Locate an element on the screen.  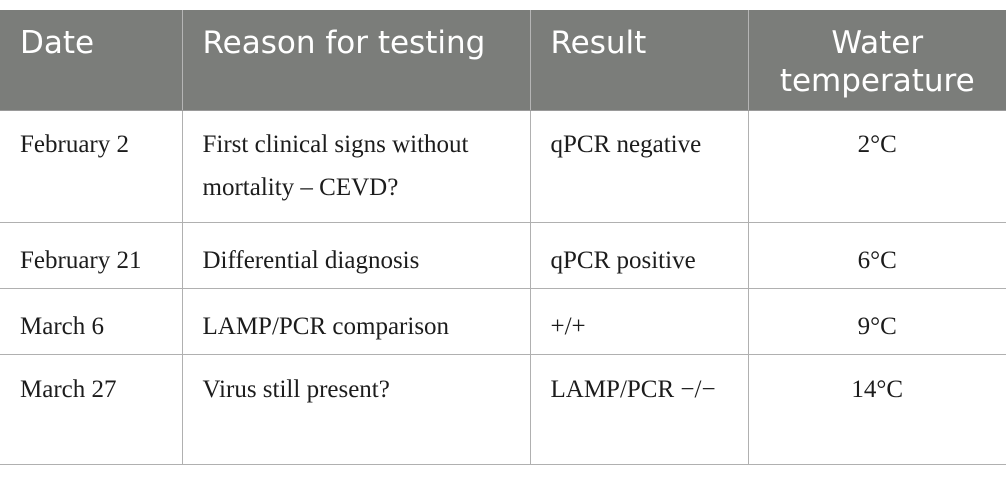
cell-date: March 6 is located at coordinates (91, 321).